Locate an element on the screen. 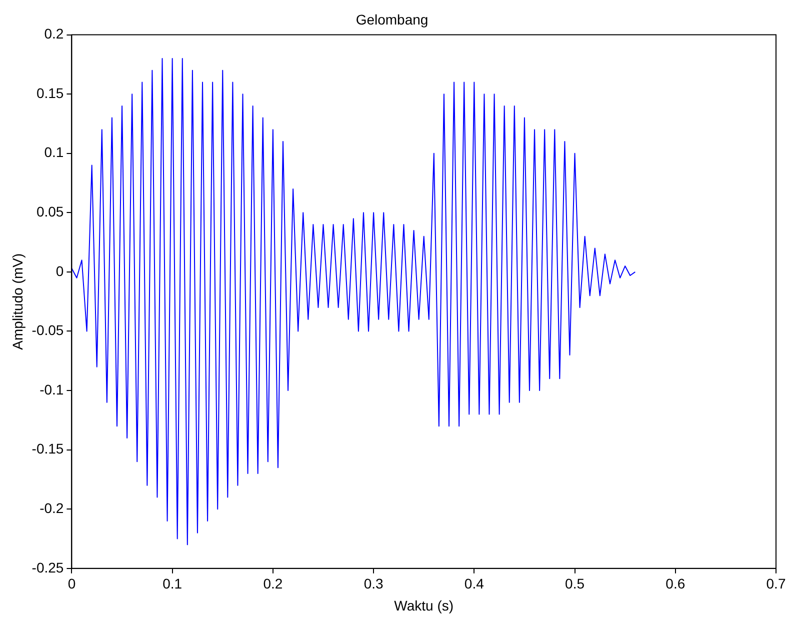  chart-title: Gelombang is located at coordinates (392, 19).